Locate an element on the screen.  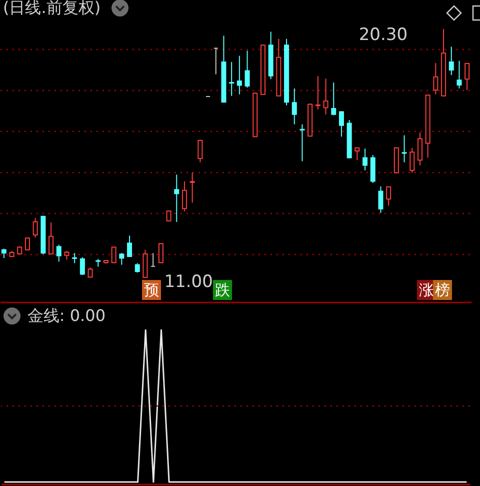
chart-title: 金线: 0.00 is located at coordinates (66, 315).